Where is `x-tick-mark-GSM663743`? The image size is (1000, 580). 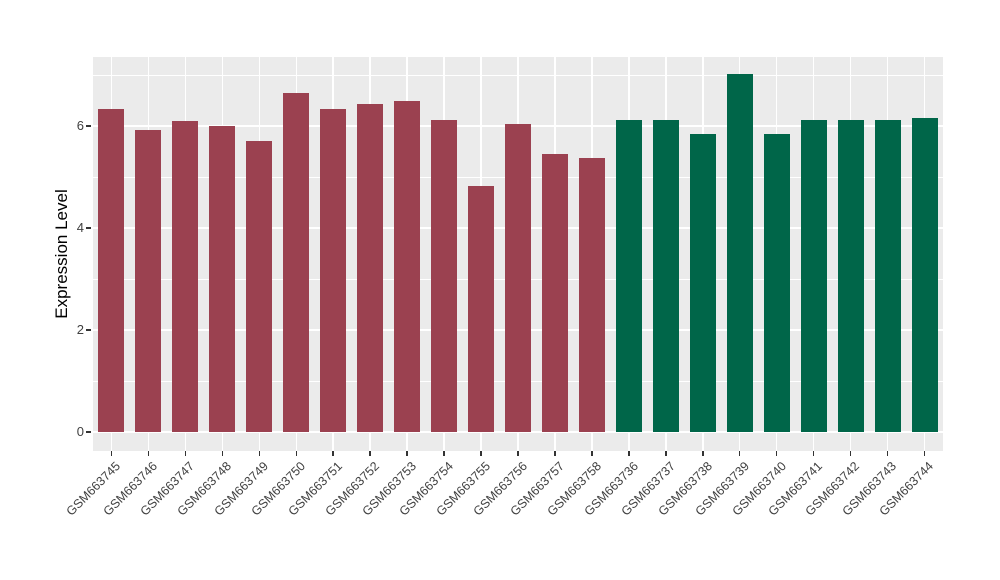
x-tick-mark-GSM663743 is located at coordinates (887, 453).